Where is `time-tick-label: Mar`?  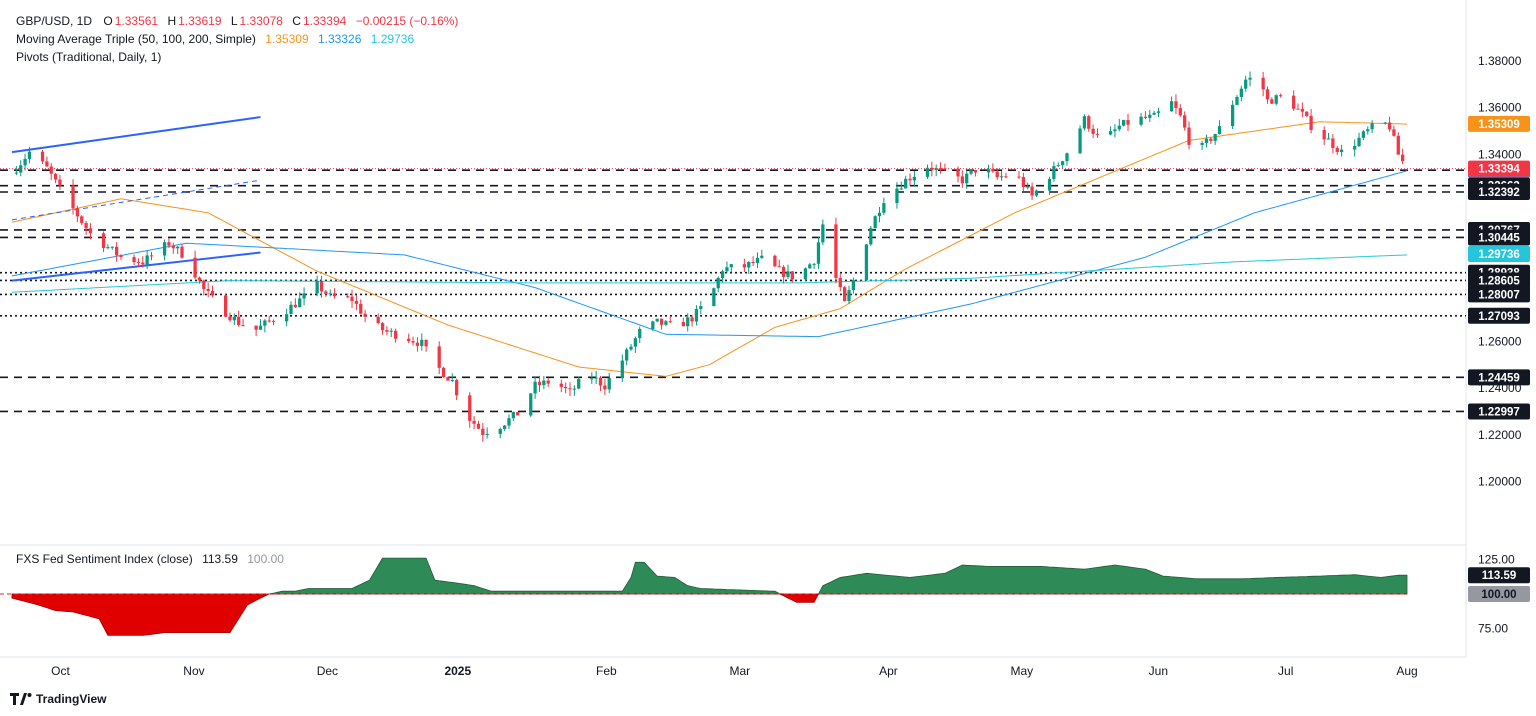 time-tick-label: Mar is located at coordinates (739, 671).